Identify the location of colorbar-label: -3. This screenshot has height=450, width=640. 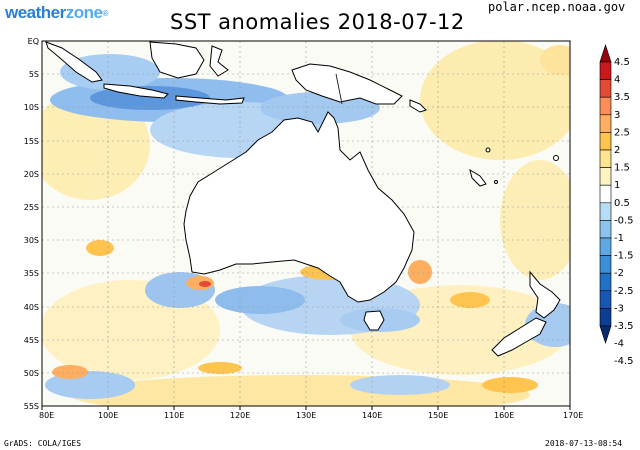
(619, 308).